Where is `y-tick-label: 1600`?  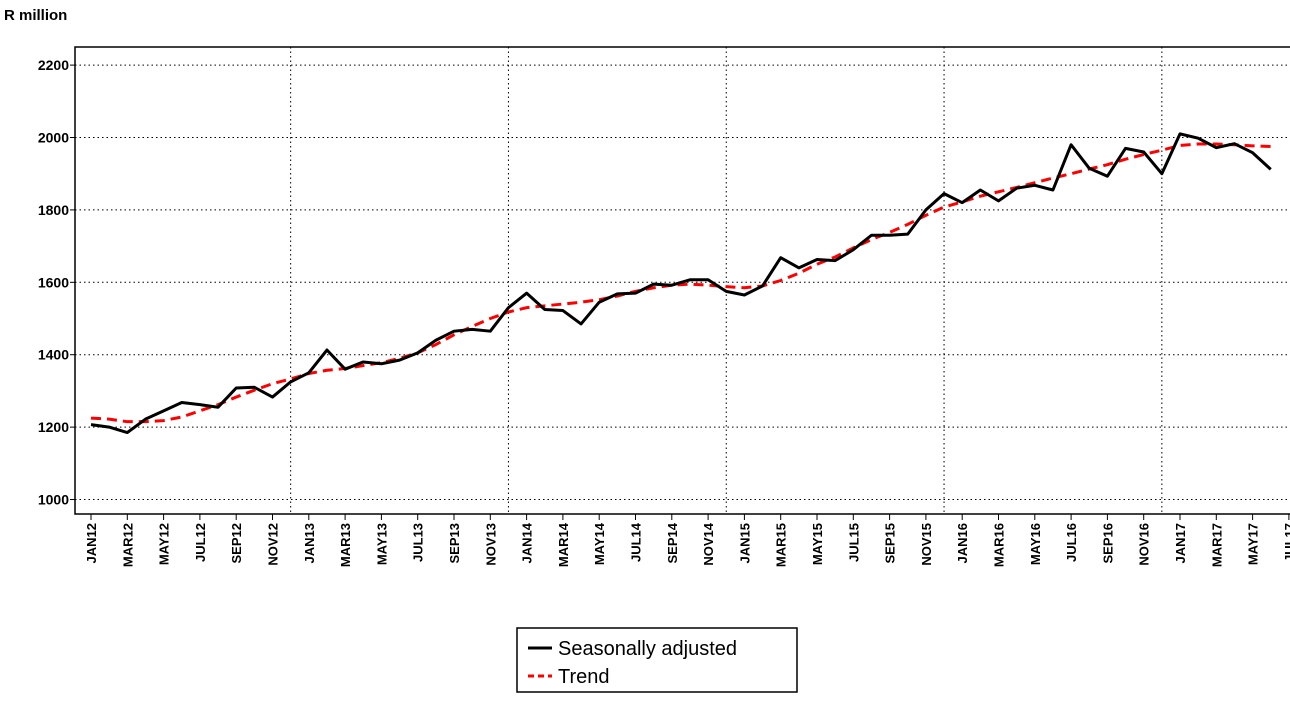 y-tick-label: 1600 is located at coordinates (53, 282).